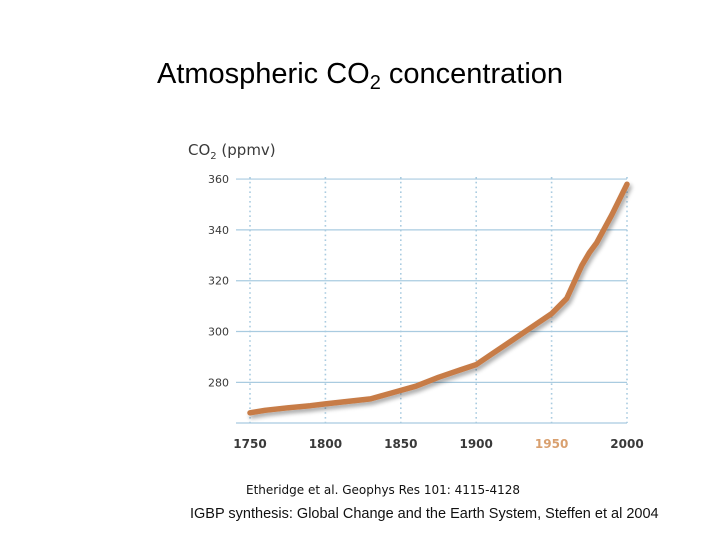 Image resolution: width=720 pixels, height=540 pixels. What do you see at coordinates (246, 150) in the screenshot?
I see `y-axis-label-rest: (ppmv)` at bounding box center [246, 150].